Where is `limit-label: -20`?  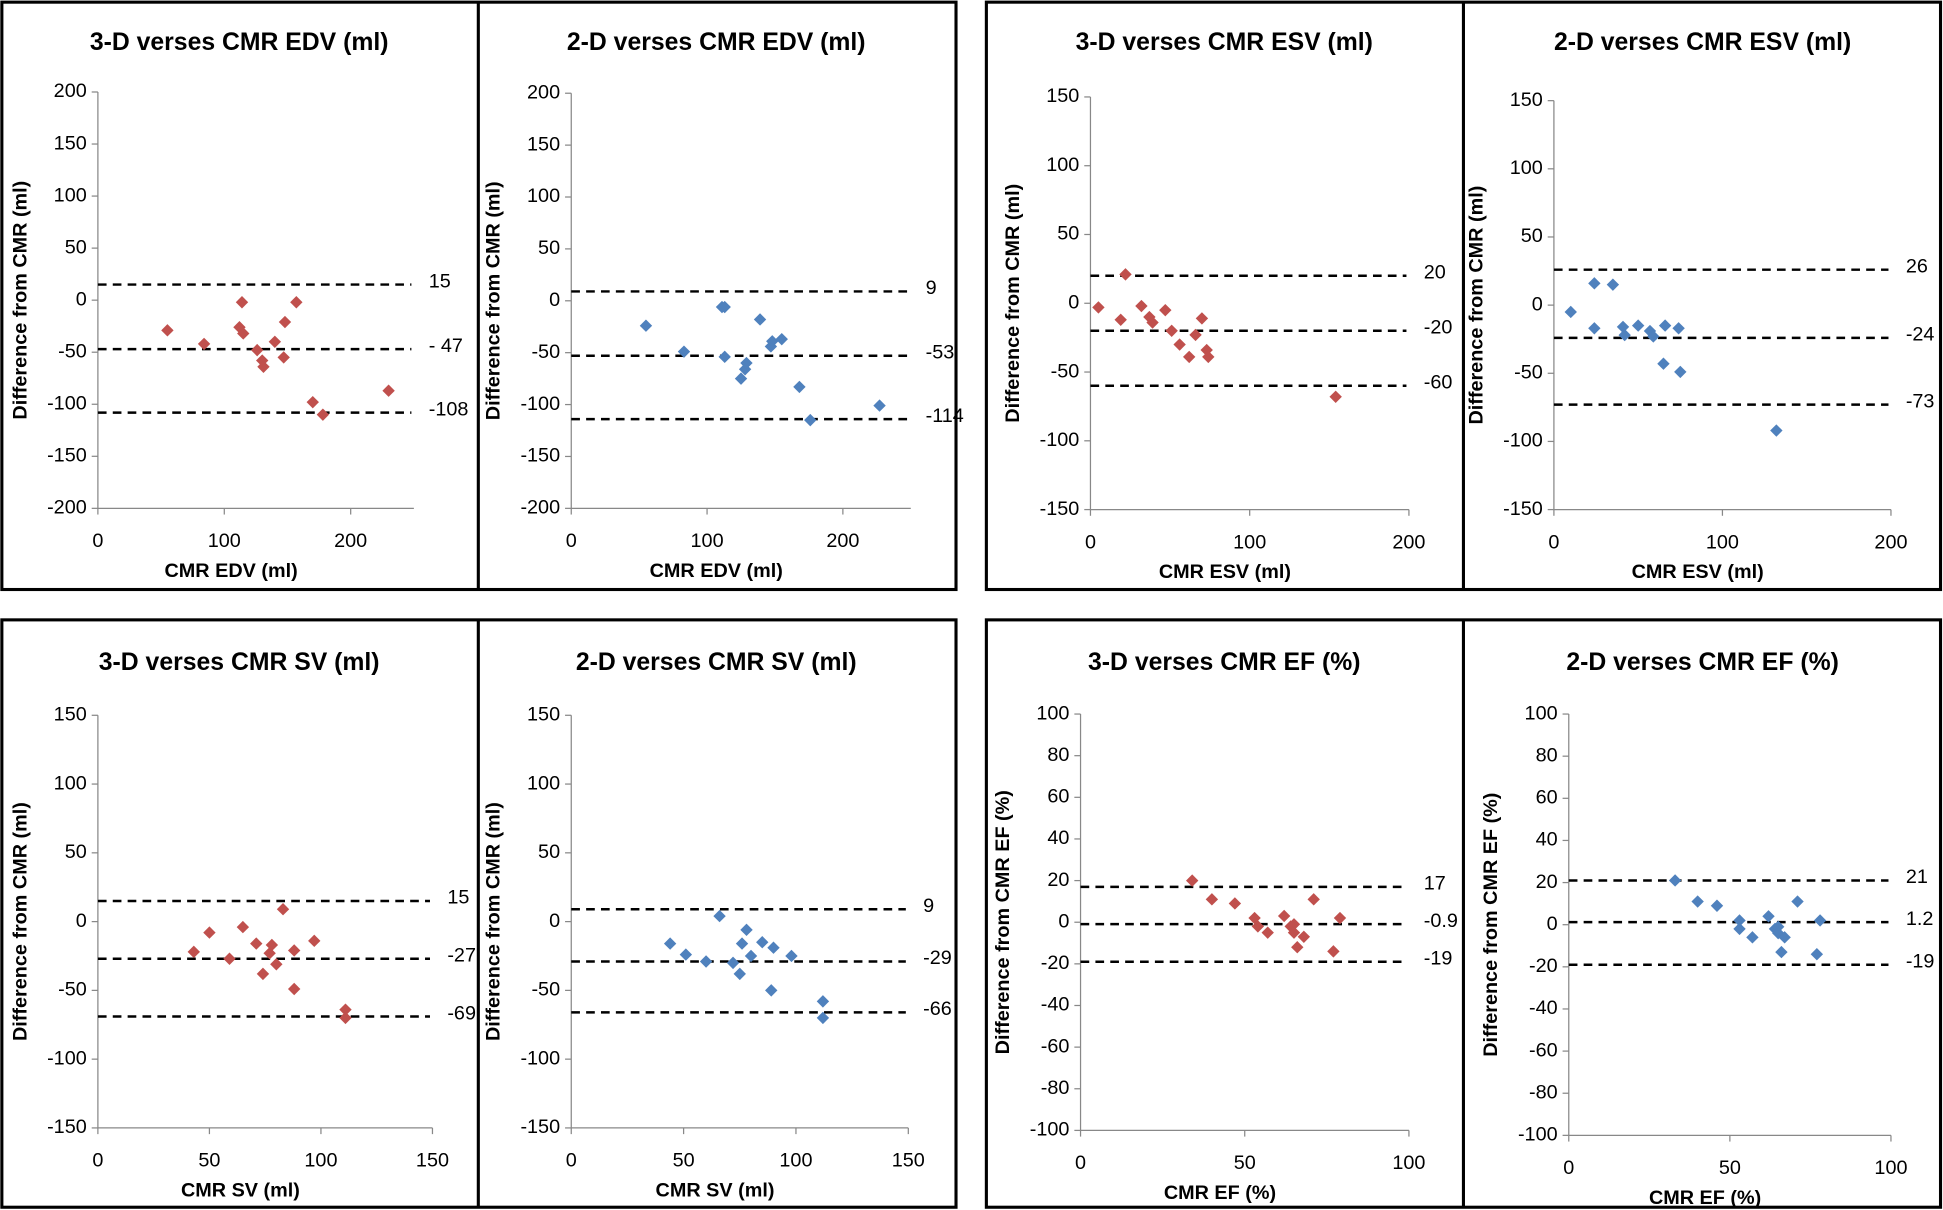 limit-label: -20 is located at coordinates (1438, 328).